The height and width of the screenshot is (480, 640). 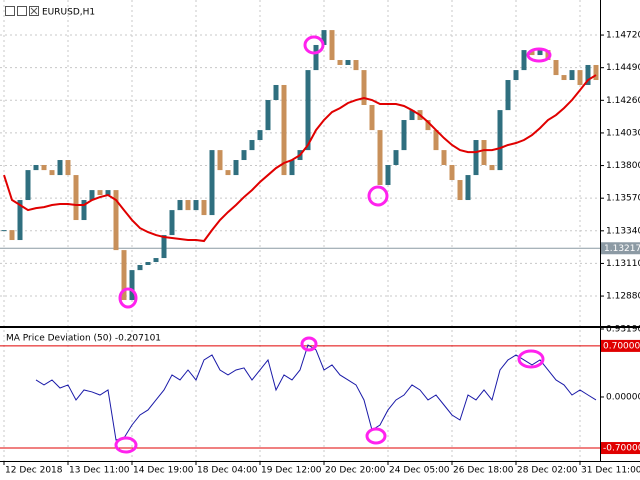 I want to click on y-tick-label: 0.000000, so click(x=623, y=397).